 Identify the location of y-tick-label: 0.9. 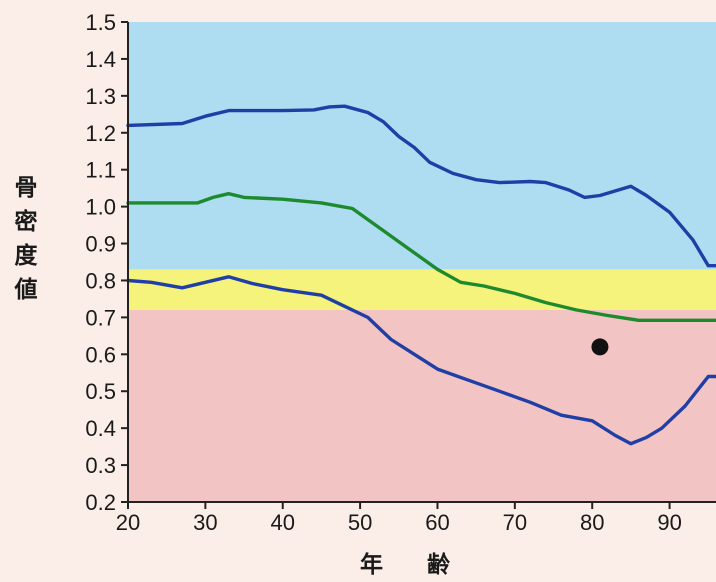
(100, 244).